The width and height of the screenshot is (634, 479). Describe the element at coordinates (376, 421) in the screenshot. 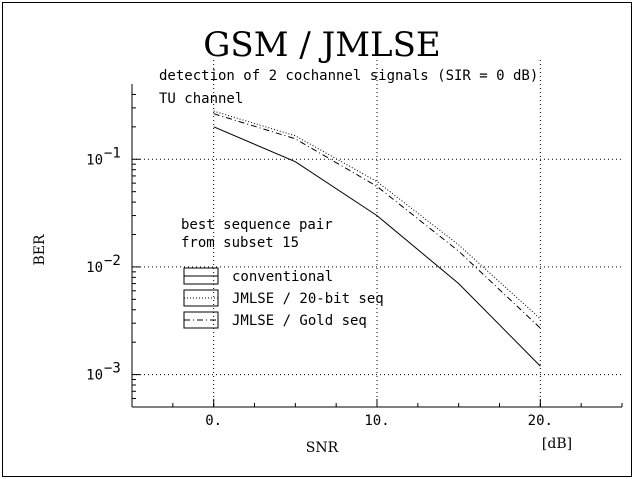

I see `x-tick-label-1: 10.` at that location.